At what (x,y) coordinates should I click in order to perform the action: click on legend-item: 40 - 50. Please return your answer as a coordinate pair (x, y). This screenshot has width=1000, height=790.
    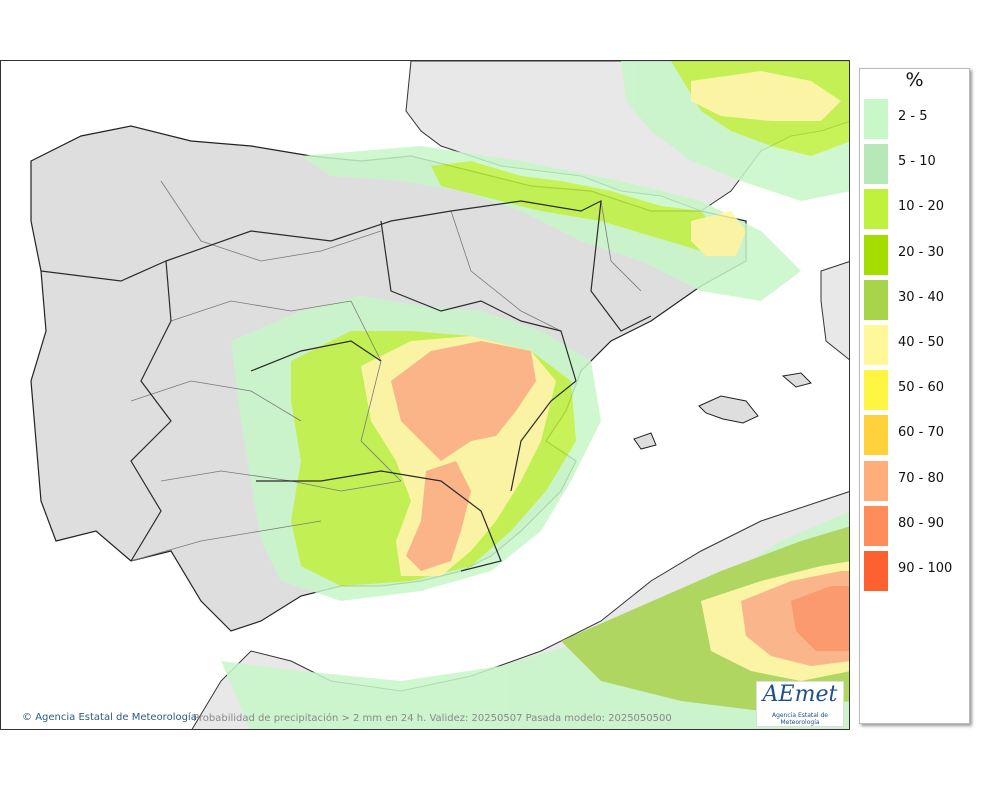
    Looking at the image, I should click on (914, 343).